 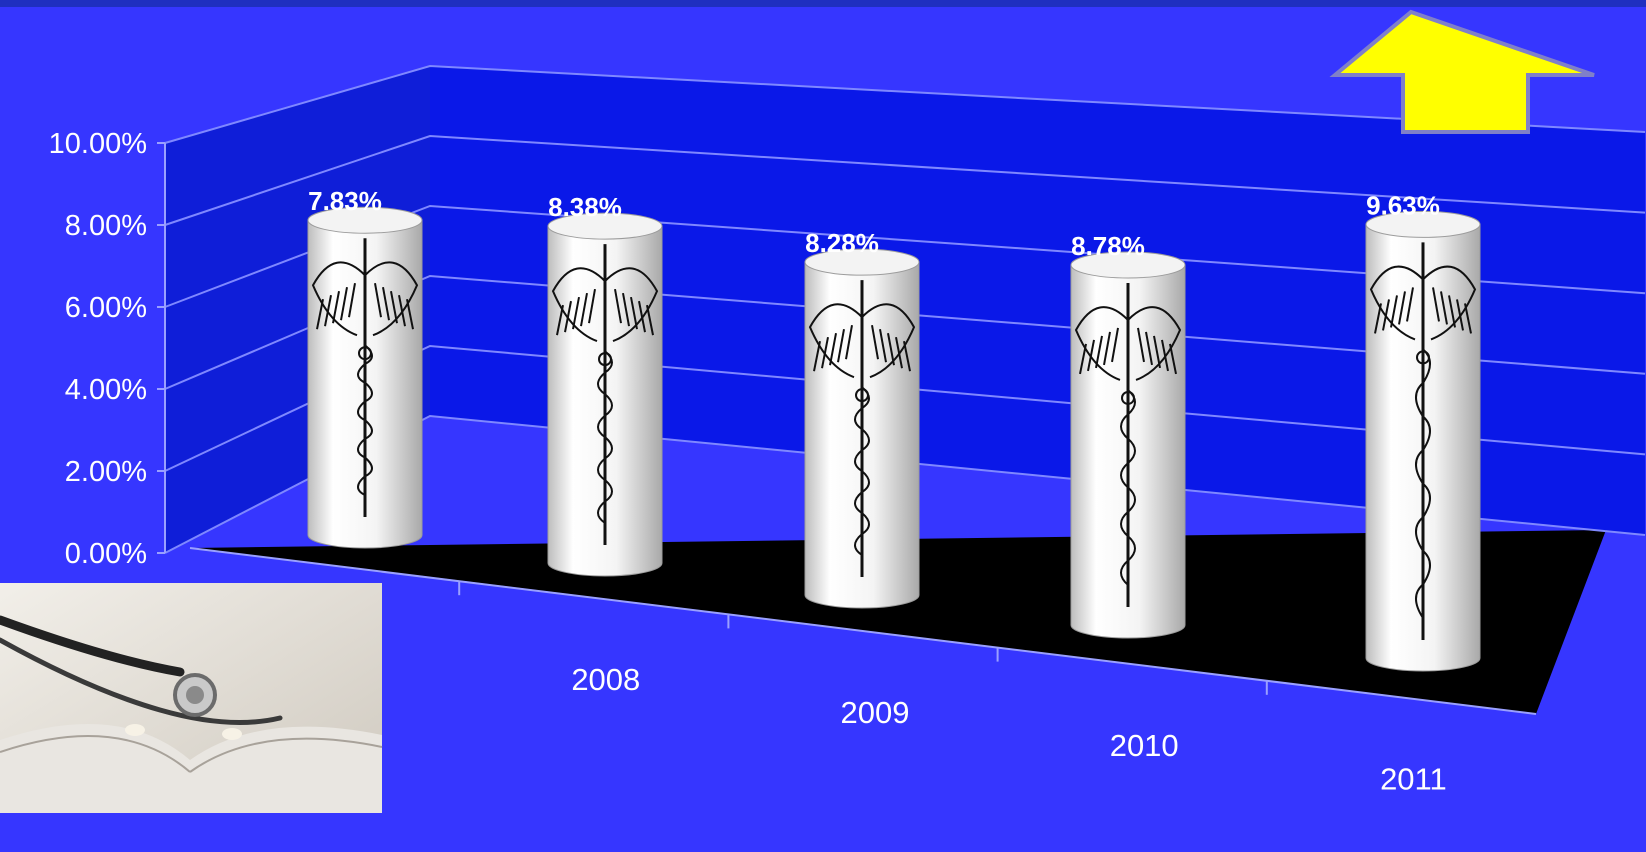 What do you see at coordinates (605, 679) in the screenshot?
I see `x-tick-label: 2008` at bounding box center [605, 679].